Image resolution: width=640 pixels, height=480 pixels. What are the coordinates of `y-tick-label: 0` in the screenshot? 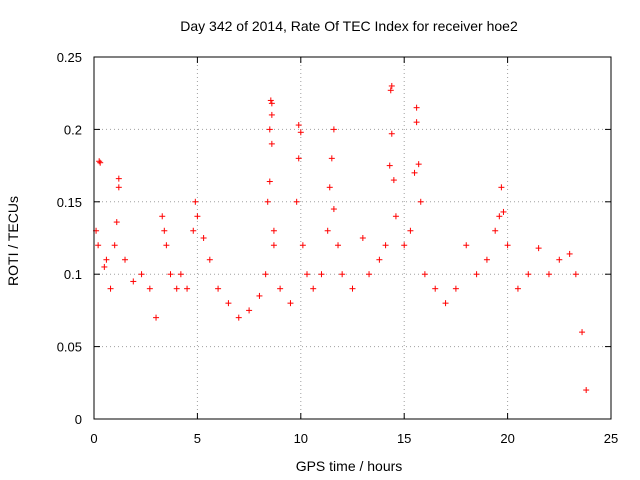 It's located at (78, 419).